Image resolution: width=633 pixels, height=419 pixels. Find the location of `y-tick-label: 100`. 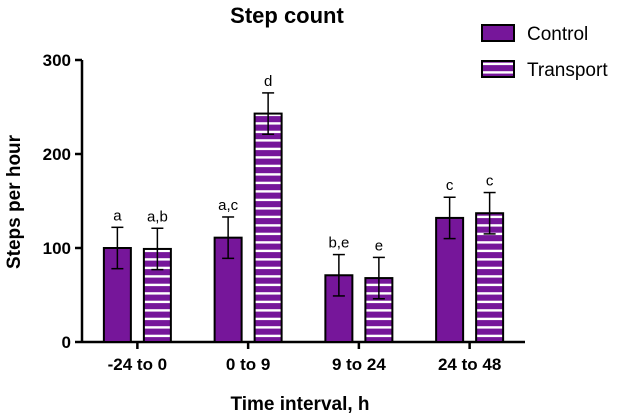

y-tick-label: 100 is located at coordinates (57, 248).